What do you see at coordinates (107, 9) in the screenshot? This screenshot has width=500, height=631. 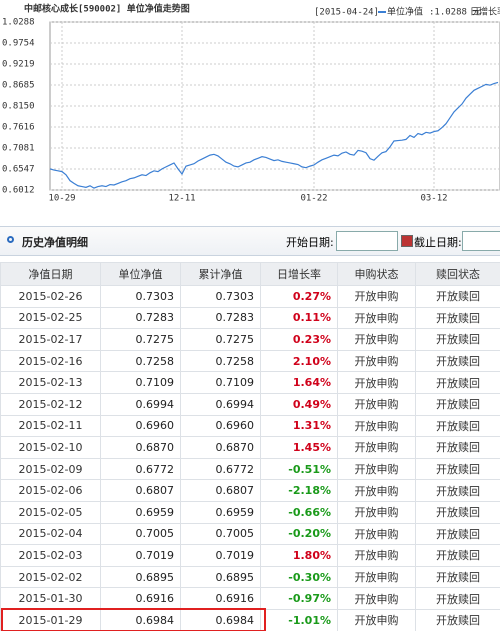 I see `chart-title: 中邮核心成长[590002] 单位净值走势图` at bounding box center [107, 9].